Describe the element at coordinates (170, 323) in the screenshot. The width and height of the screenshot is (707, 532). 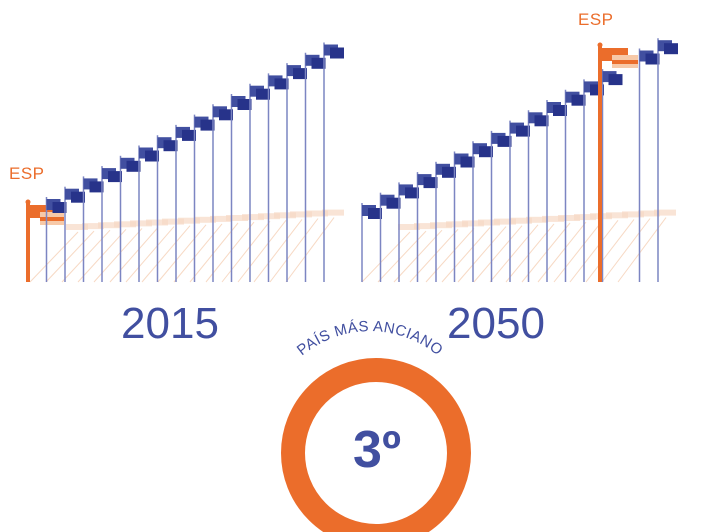
I see `year-label-2015: 2015` at that location.